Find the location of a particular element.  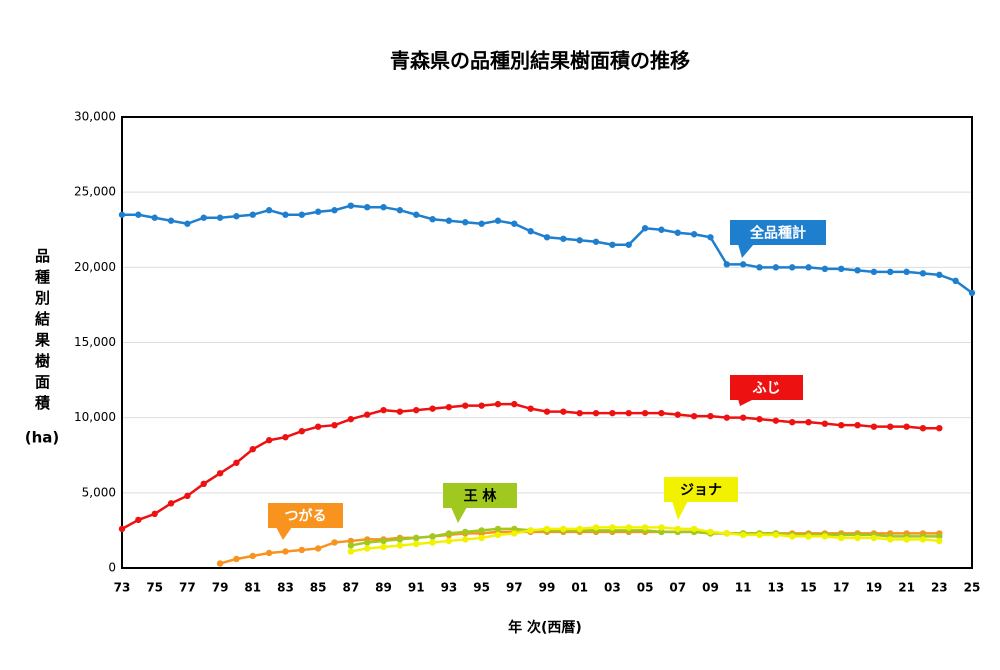

callout-box is located at coordinates (480, 495).